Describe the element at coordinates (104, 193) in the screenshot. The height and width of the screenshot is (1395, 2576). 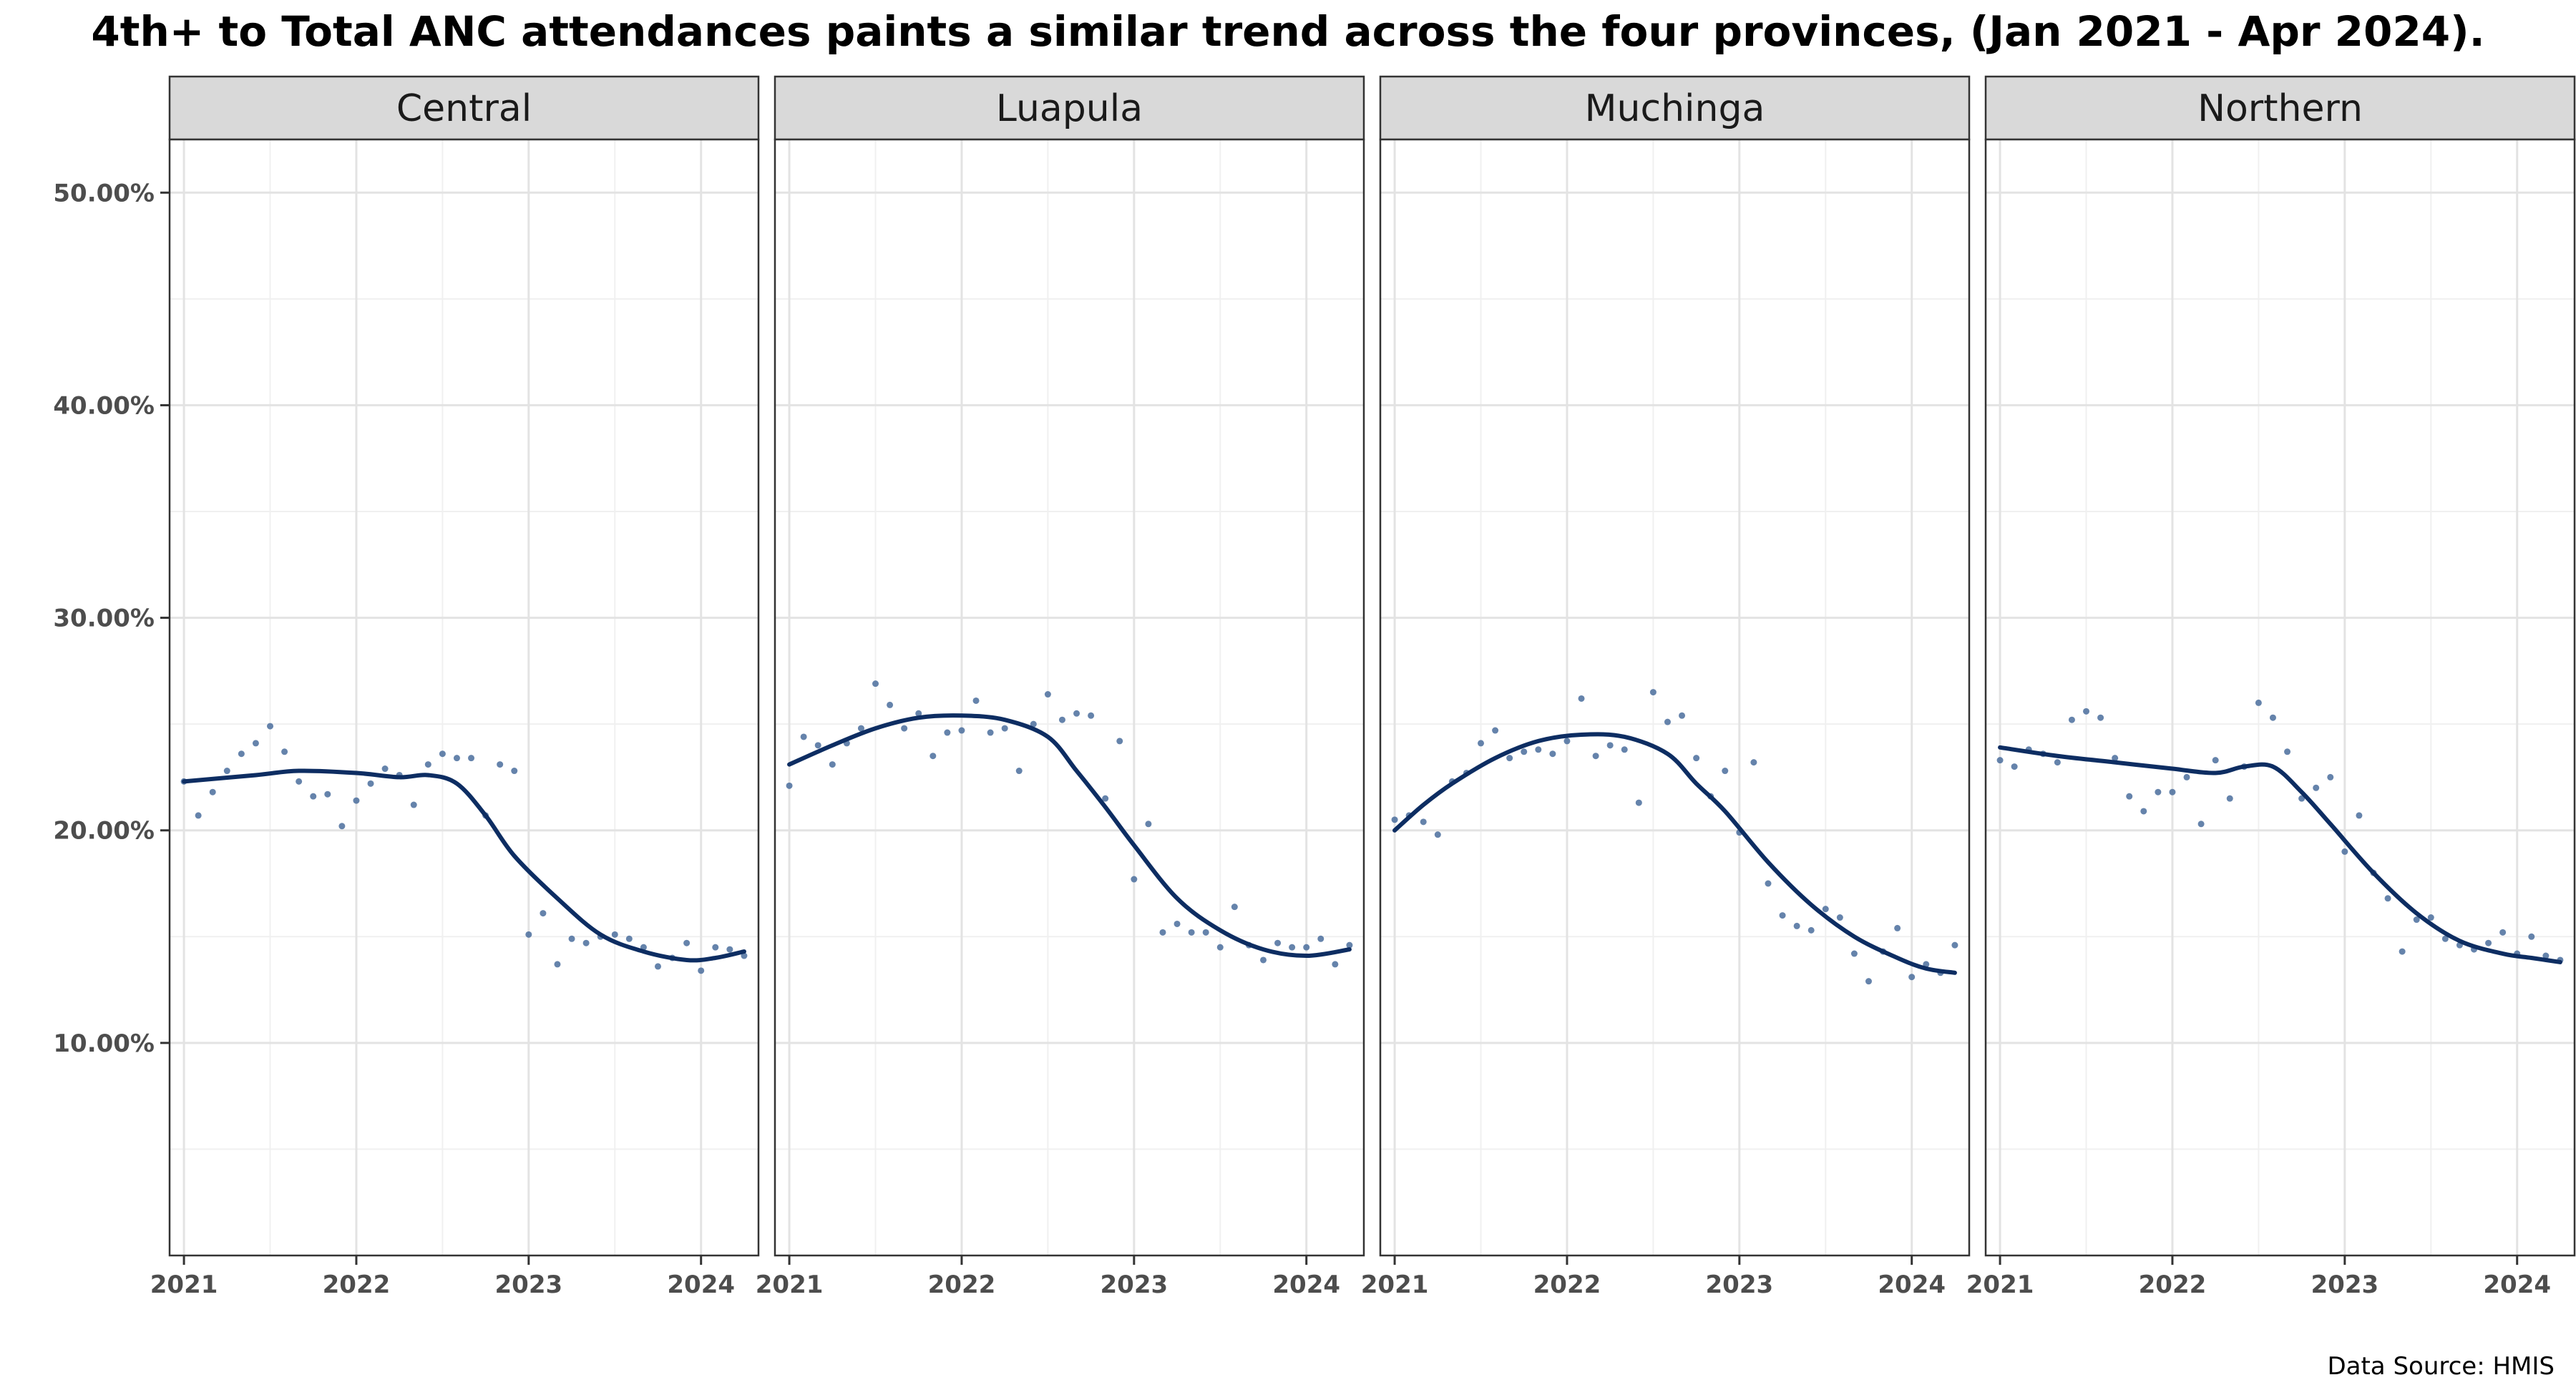
I see `y-tick-label: 50.00%` at that location.